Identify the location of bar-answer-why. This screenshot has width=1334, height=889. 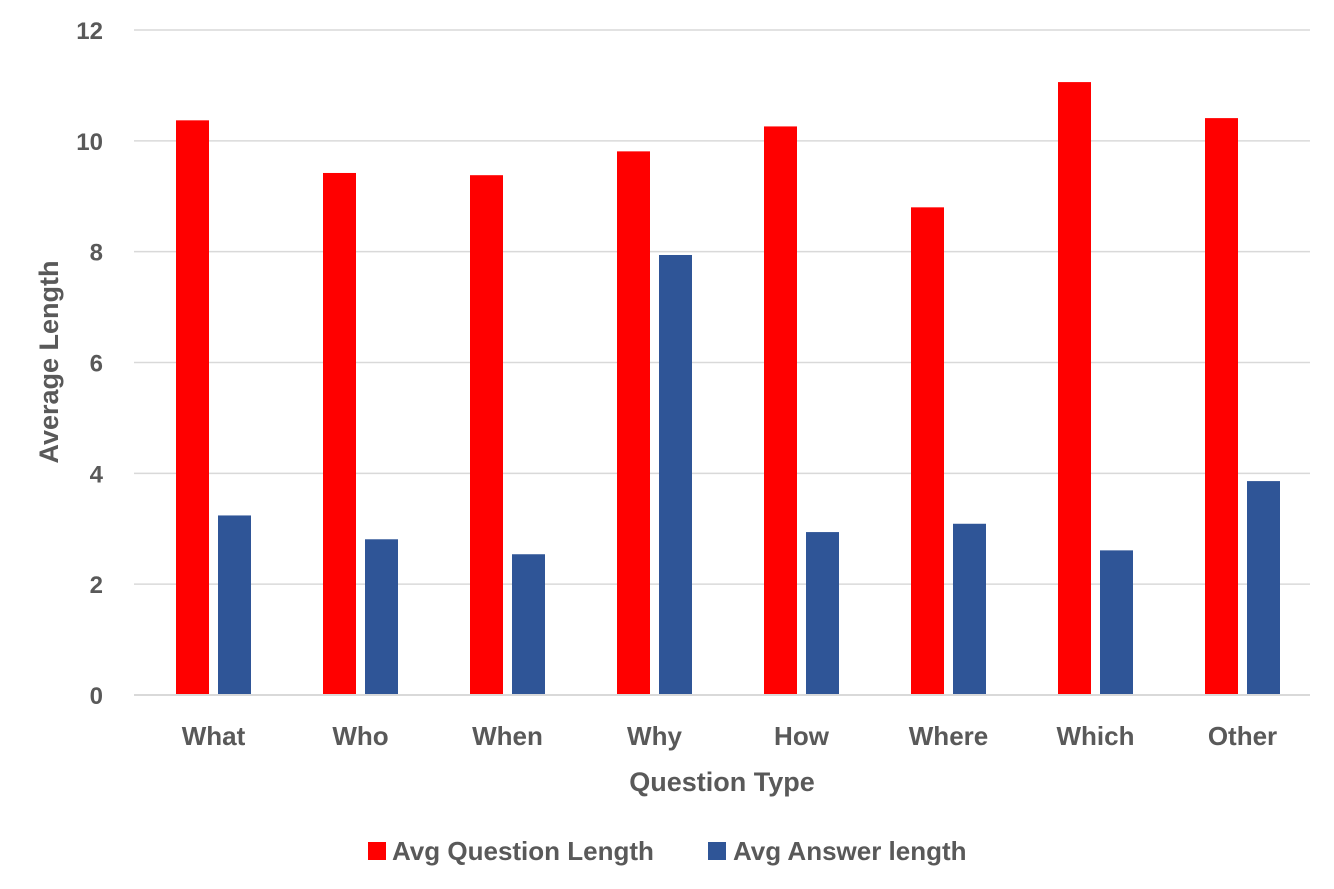
(675, 474).